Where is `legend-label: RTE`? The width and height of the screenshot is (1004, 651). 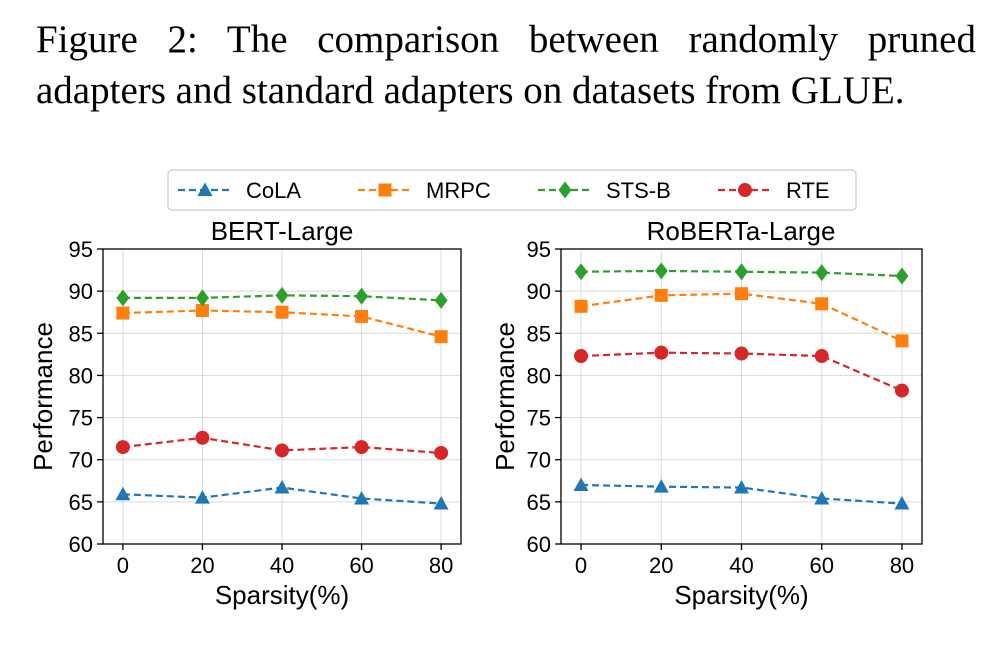
legend-label: RTE is located at coordinates (808, 190).